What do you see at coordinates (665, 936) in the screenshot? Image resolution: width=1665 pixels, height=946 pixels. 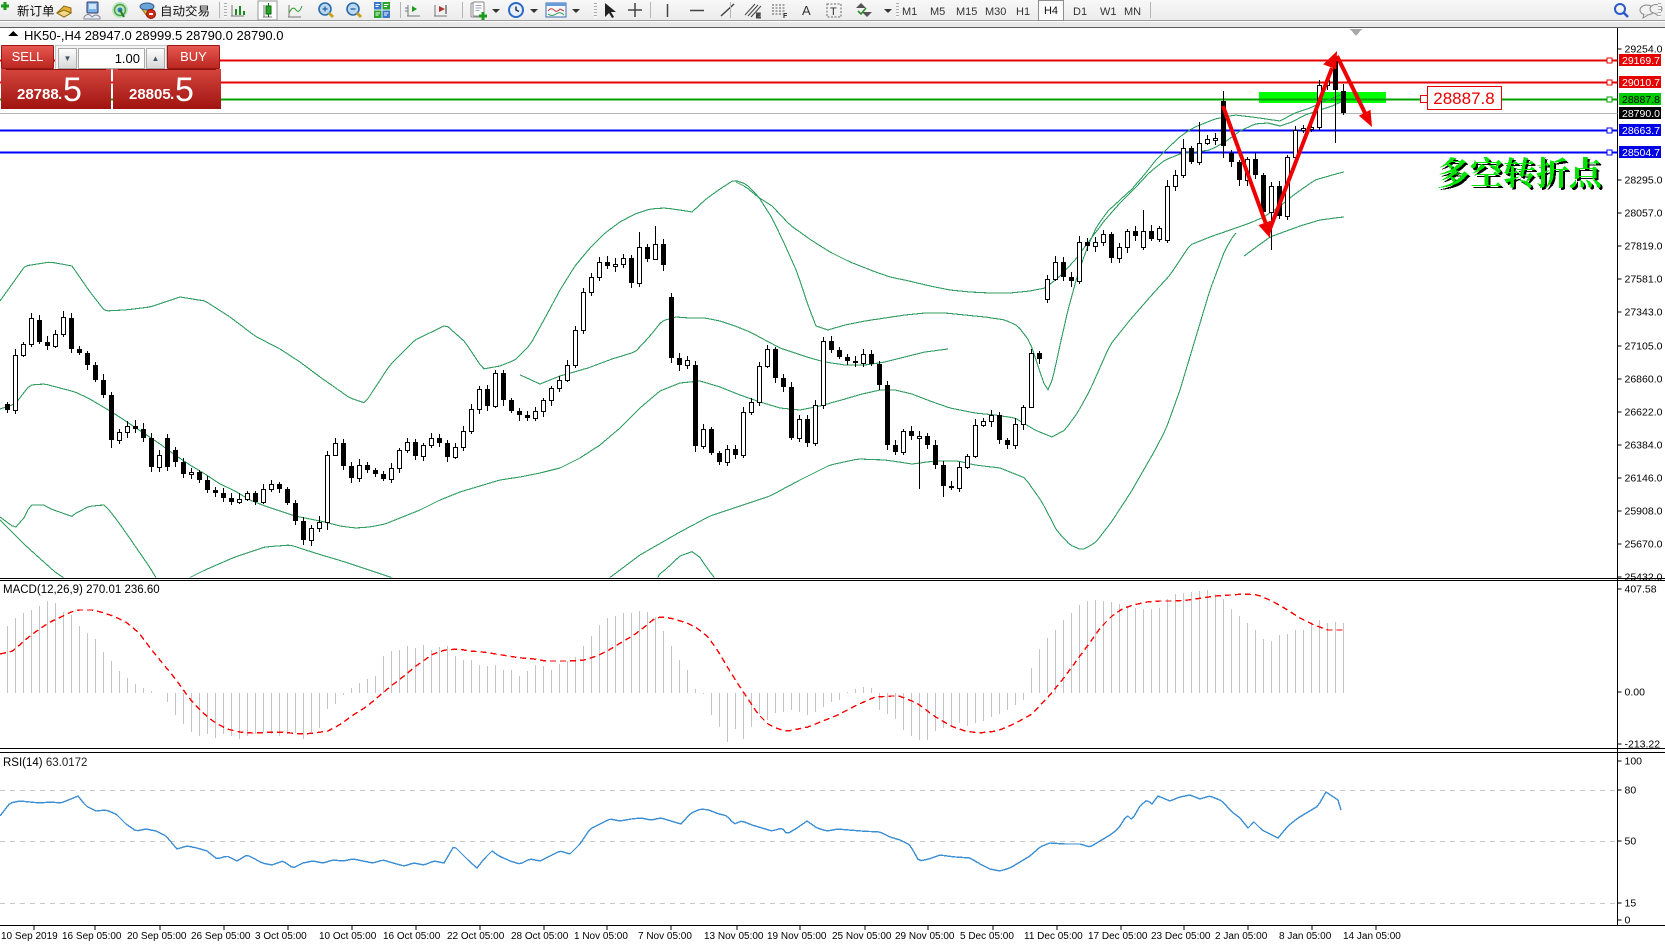 I see `svg-text: 7 Nov 05:00` at bounding box center [665, 936].